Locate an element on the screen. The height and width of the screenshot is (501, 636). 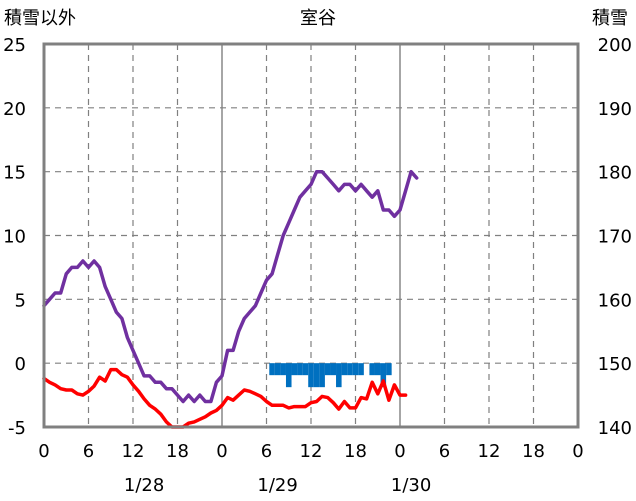
date-label: 1/29 is located at coordinates (277, 485).